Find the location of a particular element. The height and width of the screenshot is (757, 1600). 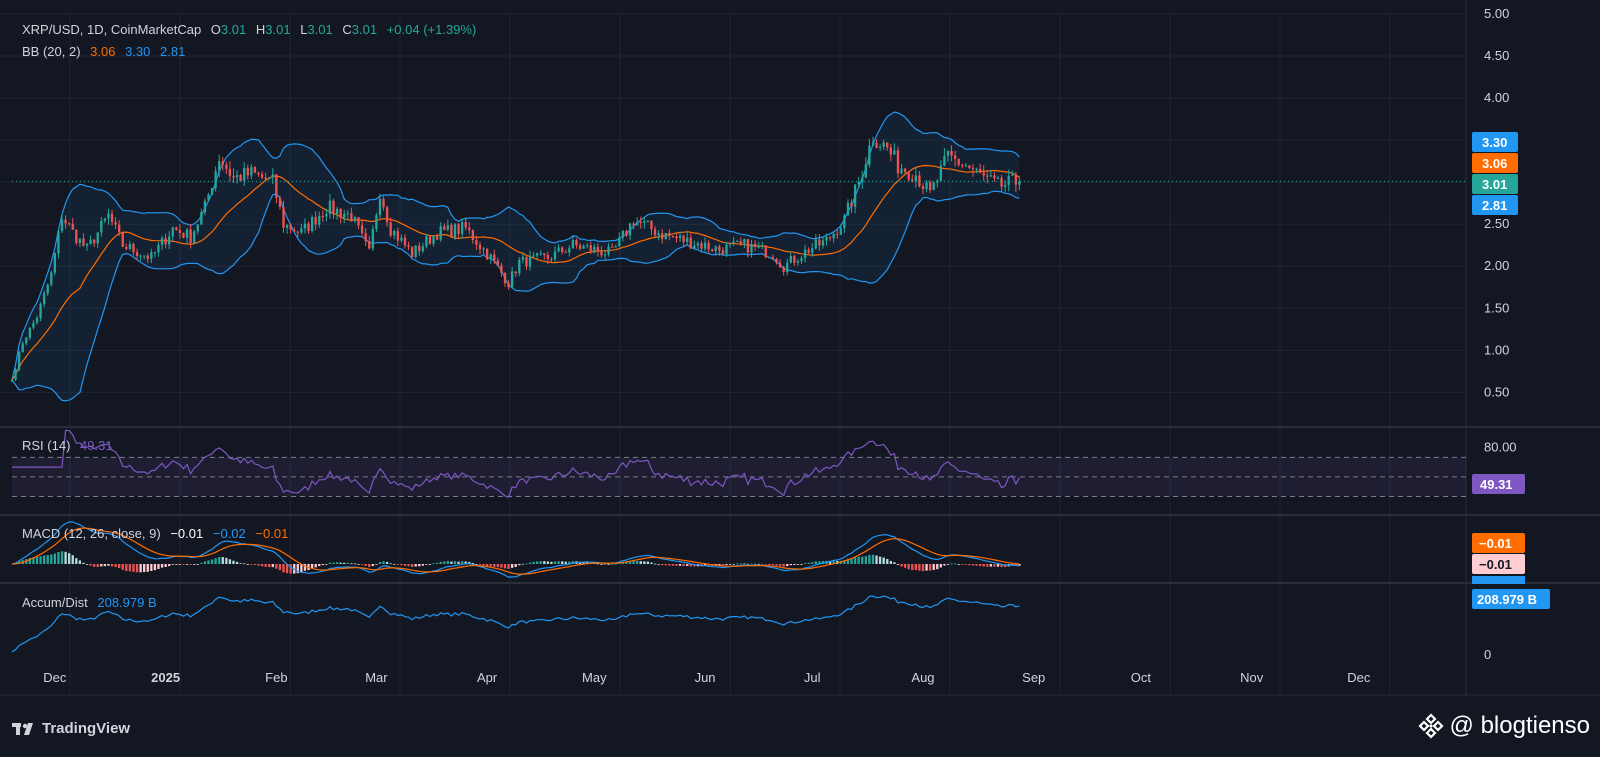

price-badge is located at coordinates (1495, 184).